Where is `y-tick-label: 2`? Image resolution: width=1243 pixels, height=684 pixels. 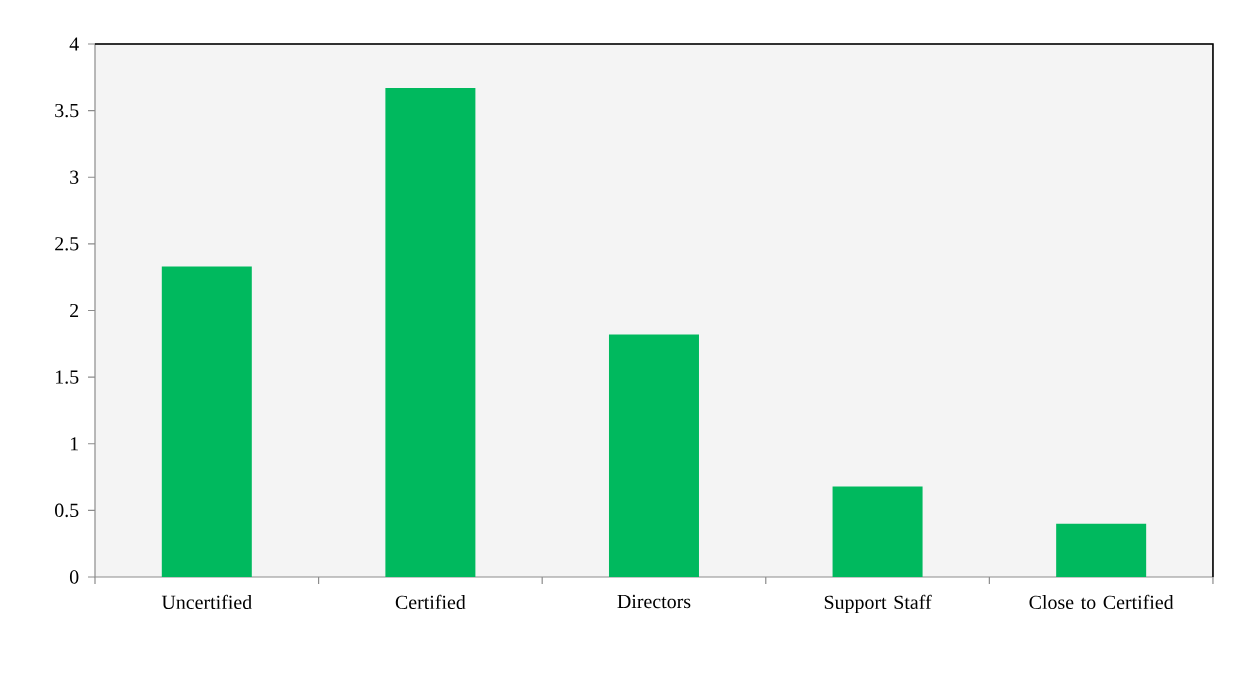 y-tick-label: 2 is located at coordinates (74, 310).